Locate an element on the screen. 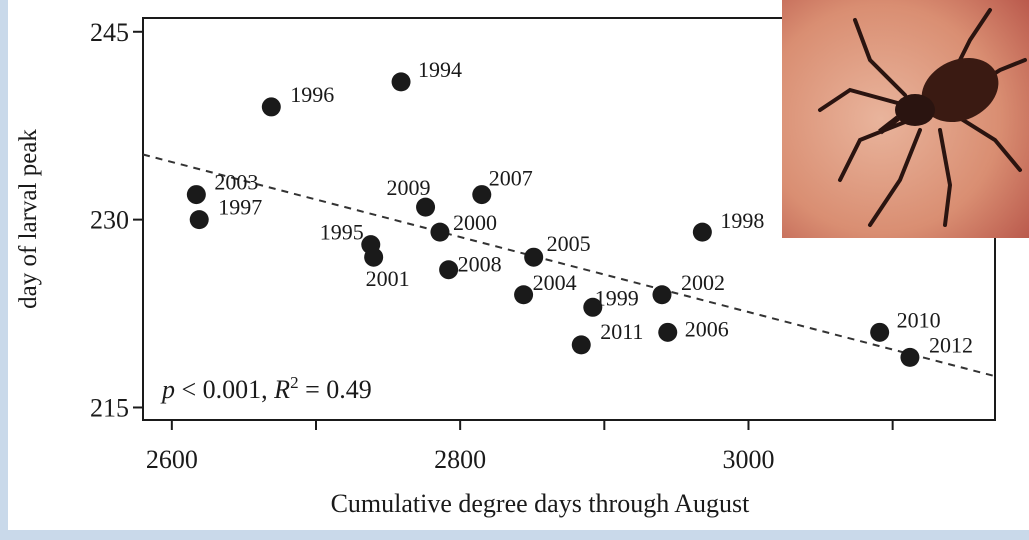 This screenshot has height=540, width=1029. annotation-part: R is located at coordinates (281, 389).